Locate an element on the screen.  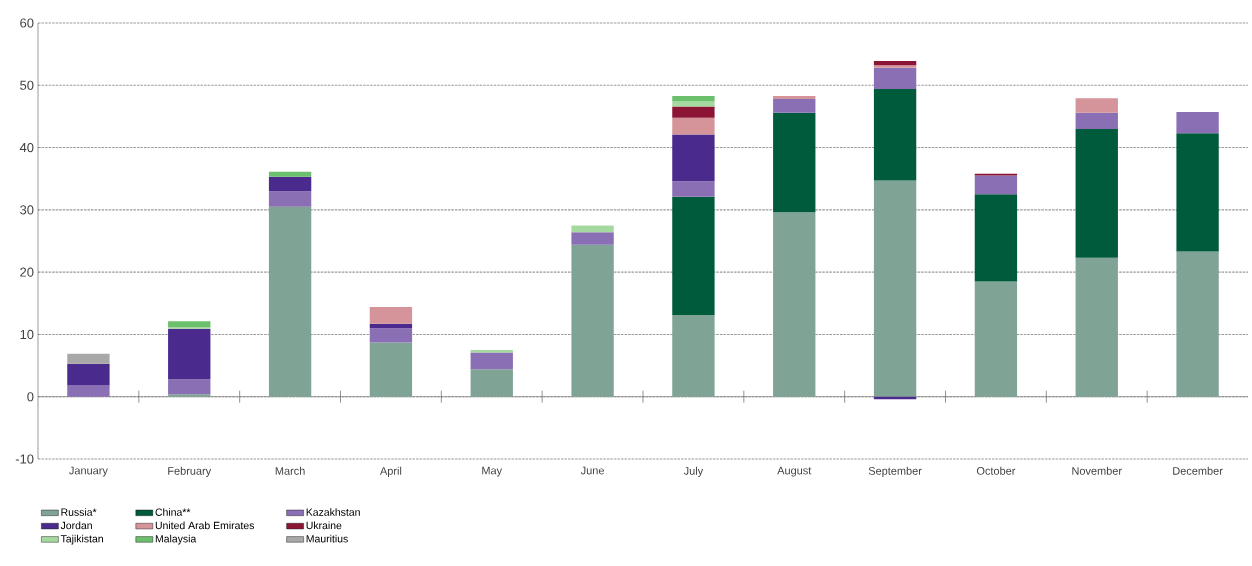
x-tick-label: December is located at coordinates (1198, 470).